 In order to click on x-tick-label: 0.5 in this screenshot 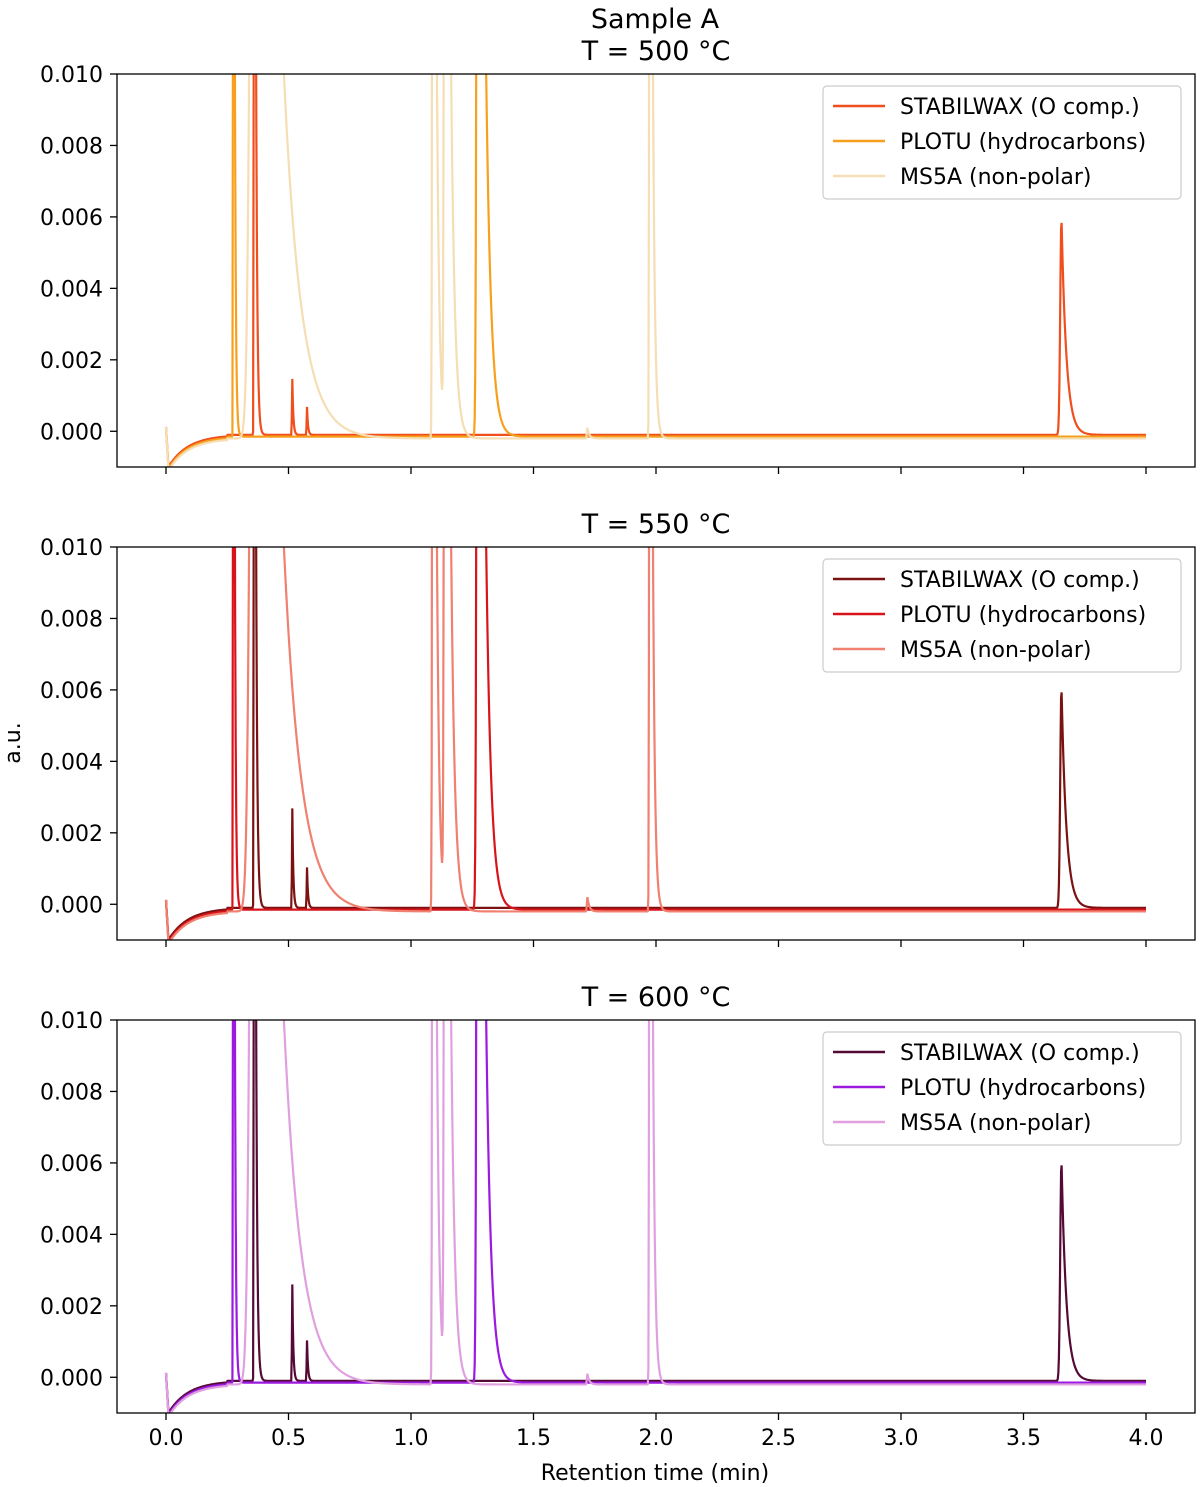, I will do `click(288, 1438)`.